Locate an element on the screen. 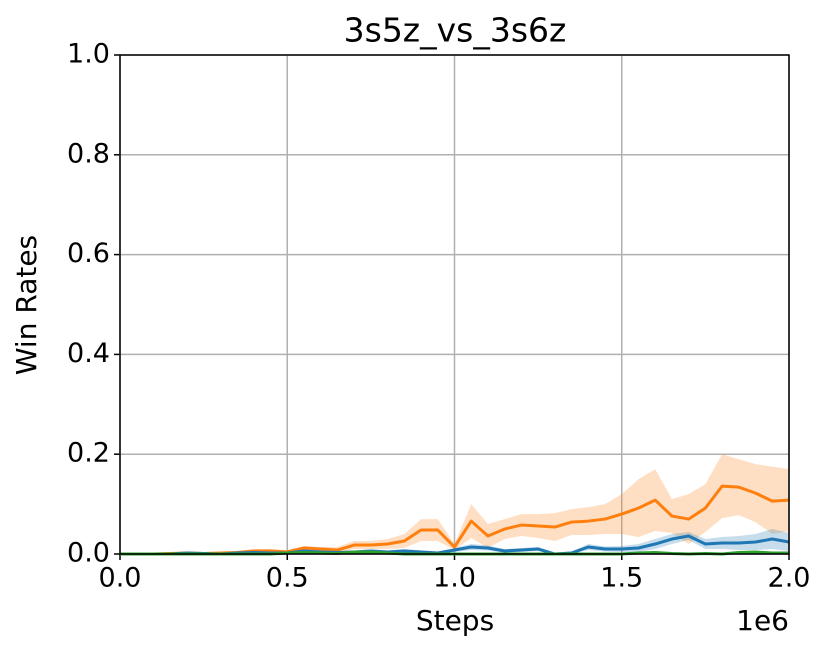  y-tick-label: 0.4 is located at coordinates (88, 353).